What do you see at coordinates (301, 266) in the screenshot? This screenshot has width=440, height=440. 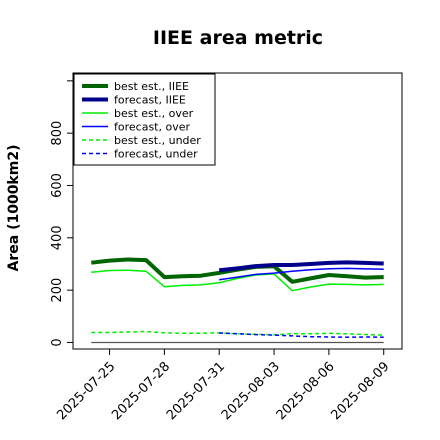 I see `series-line-forecast-iiee` at bounding box center [301, 266].